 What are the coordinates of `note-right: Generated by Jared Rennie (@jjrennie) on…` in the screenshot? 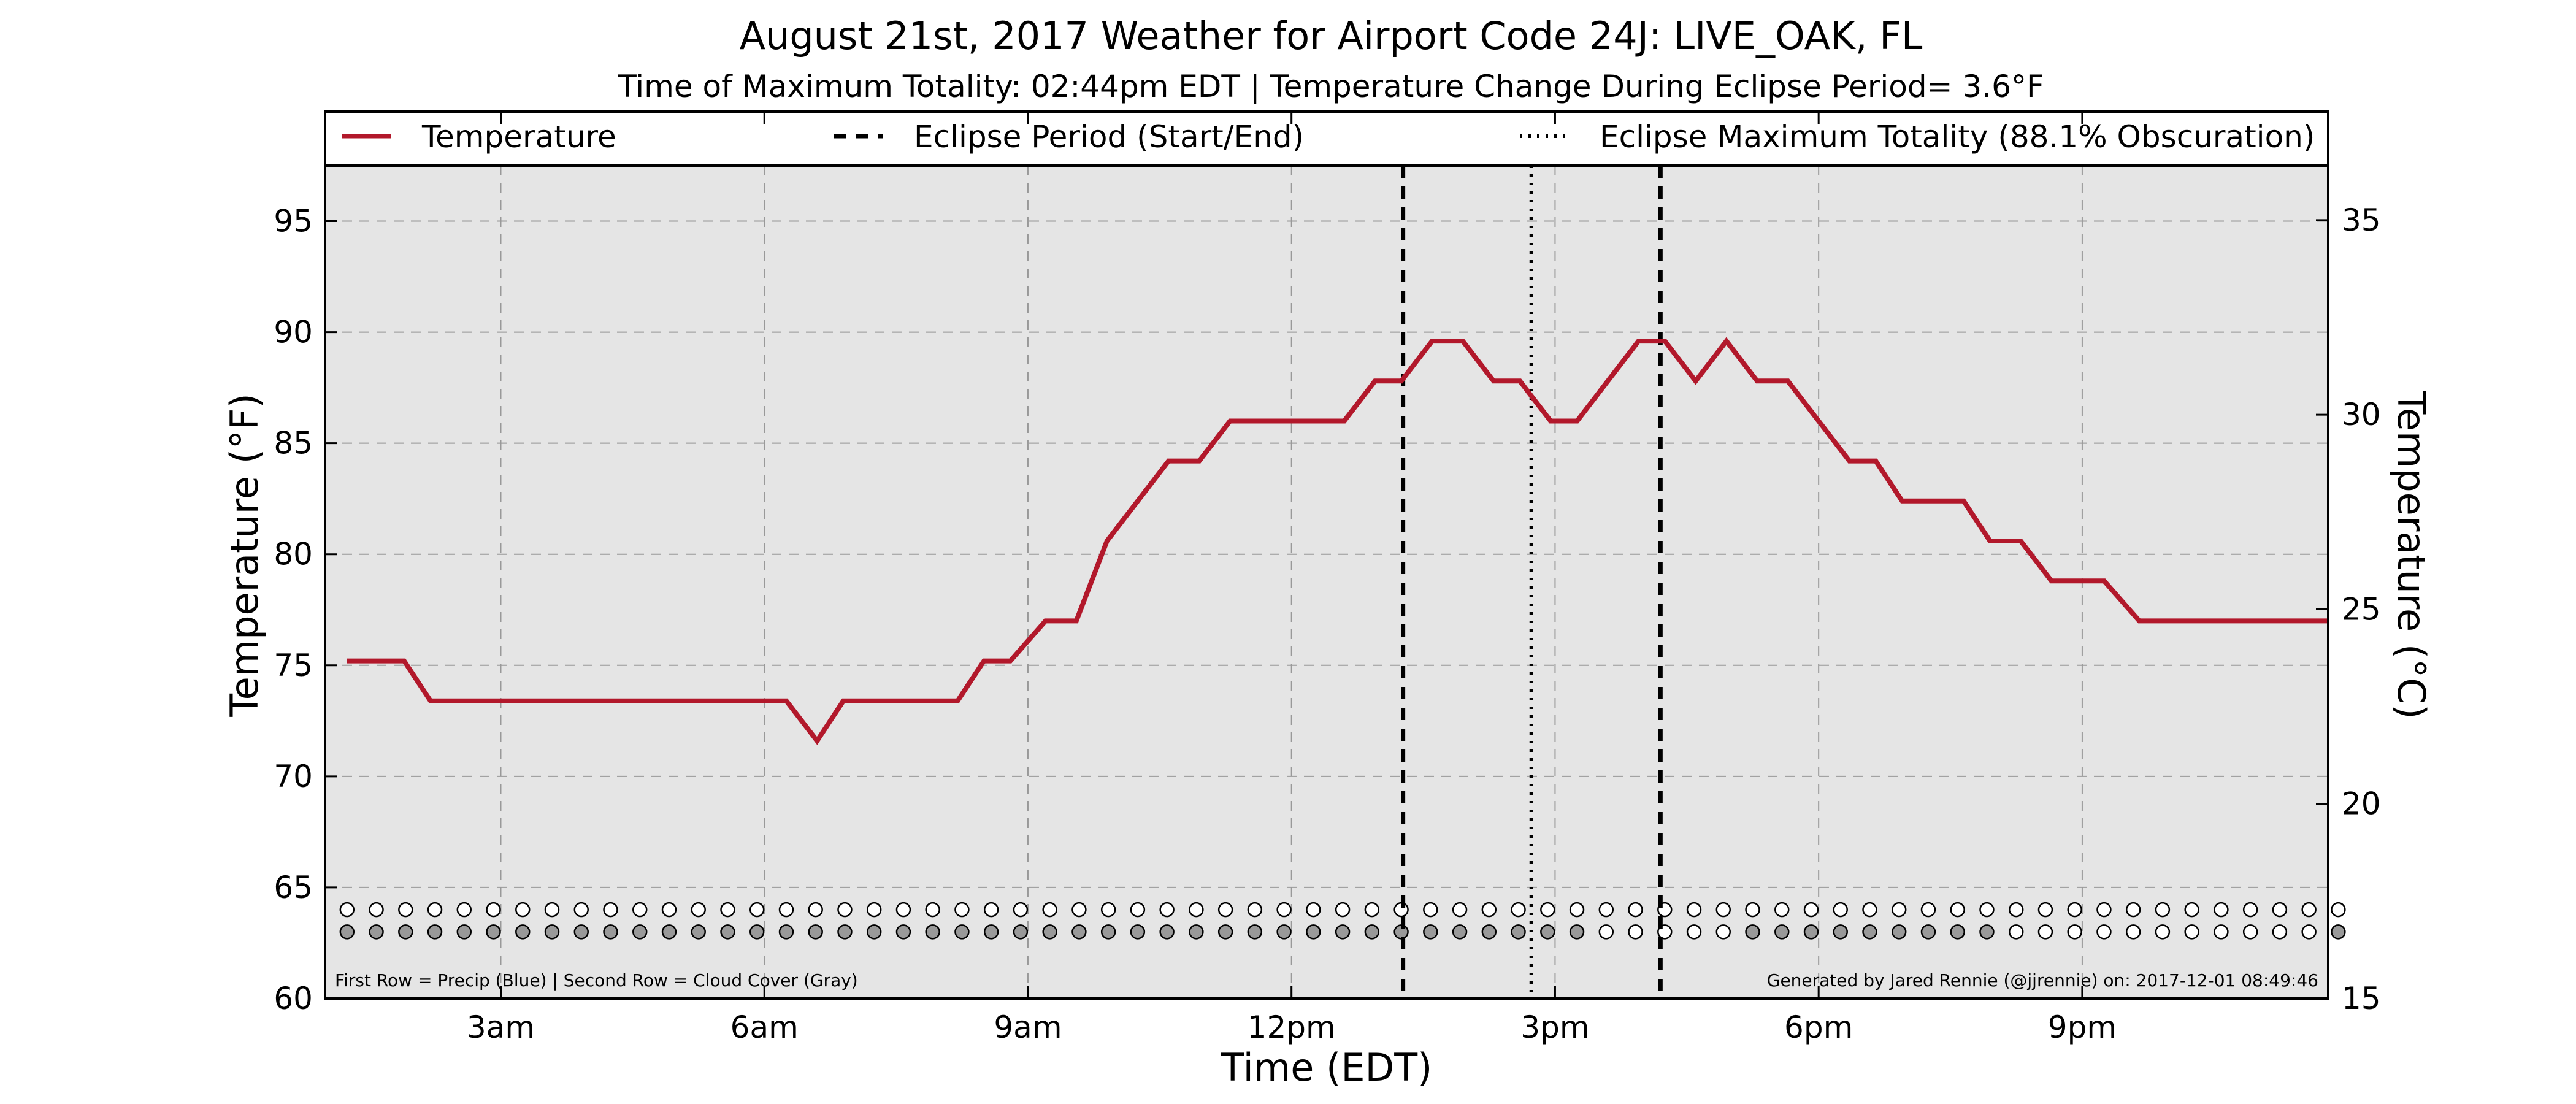 It's located at (2042, 980).